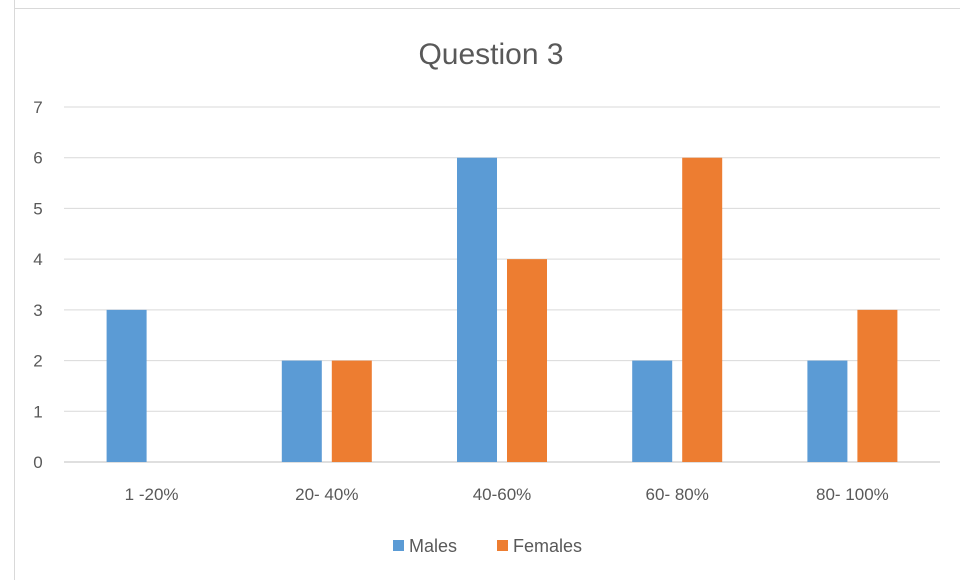 The height and width of the screenshot is (580, 960). Describe the element at coordinates (490, 54) in the screenshot. I see `chart-title: Question 3` at that location.